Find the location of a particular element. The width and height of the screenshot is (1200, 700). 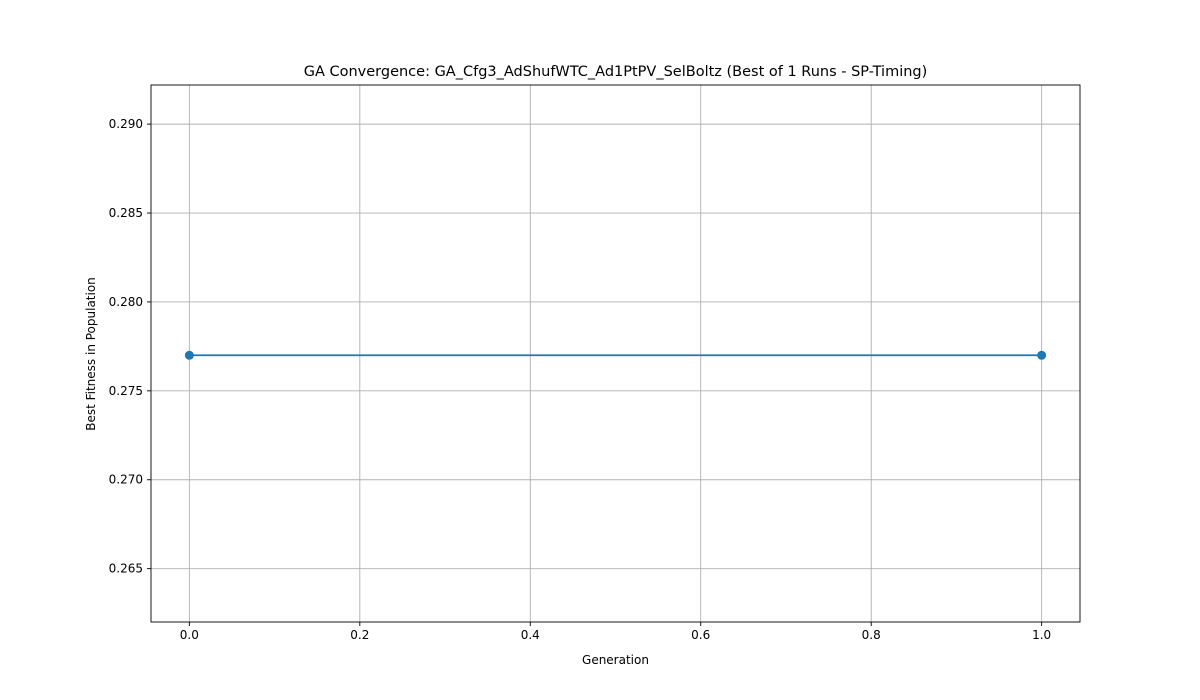

y-tick-label: 0.270 is located at coordinates (126, 480).